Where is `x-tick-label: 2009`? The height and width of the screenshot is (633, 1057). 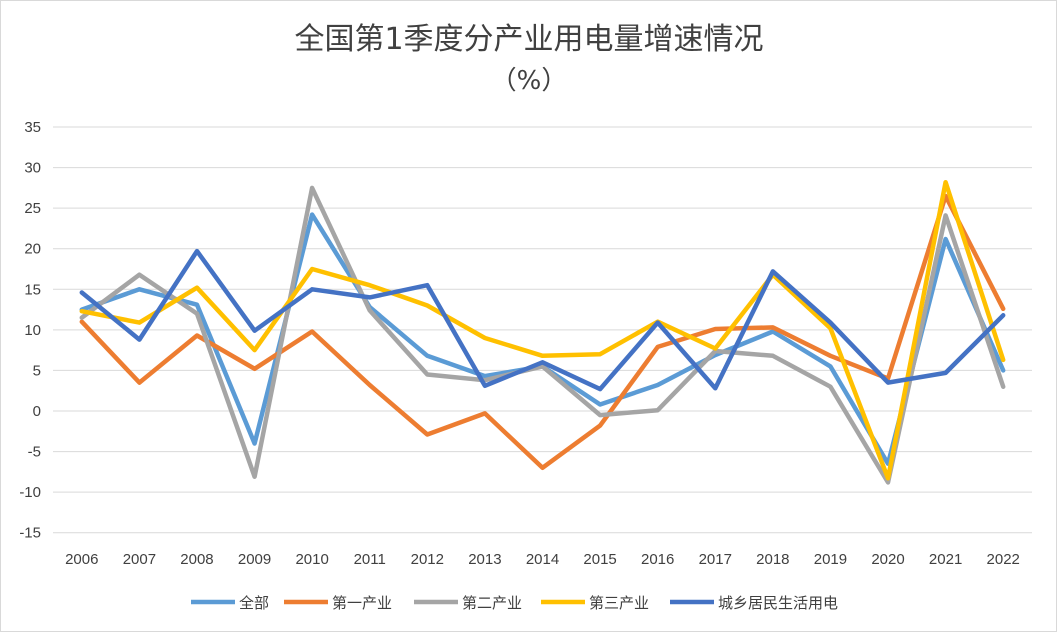 x-tick-label: 2009 is located at coordinates (254, 559).